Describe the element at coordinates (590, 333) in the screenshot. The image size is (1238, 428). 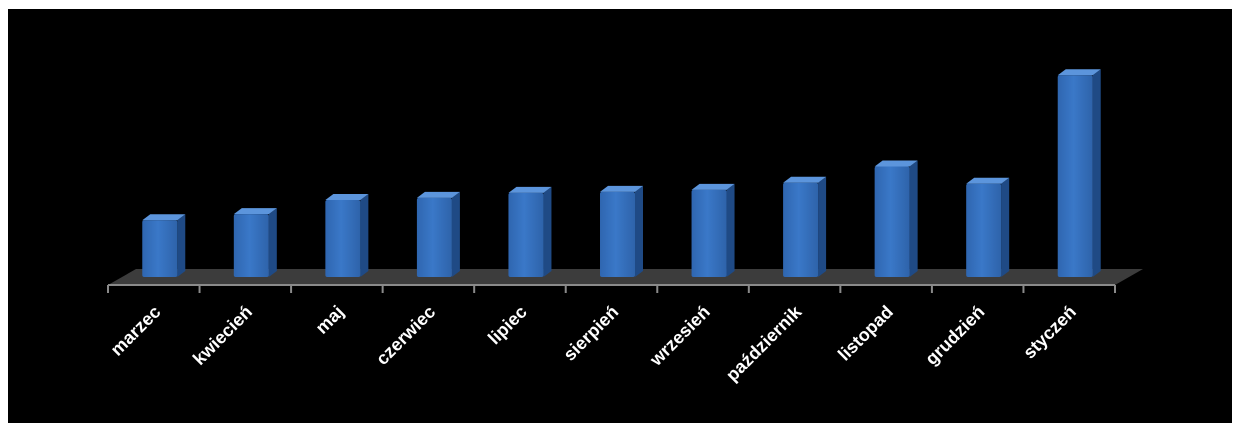
I see `x-tick-label: sierpień` at that location.